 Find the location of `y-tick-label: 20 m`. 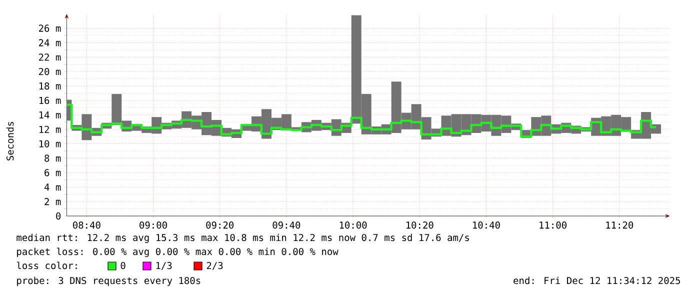

y-tick-label: 20 m is located at coordinates (50, 72).